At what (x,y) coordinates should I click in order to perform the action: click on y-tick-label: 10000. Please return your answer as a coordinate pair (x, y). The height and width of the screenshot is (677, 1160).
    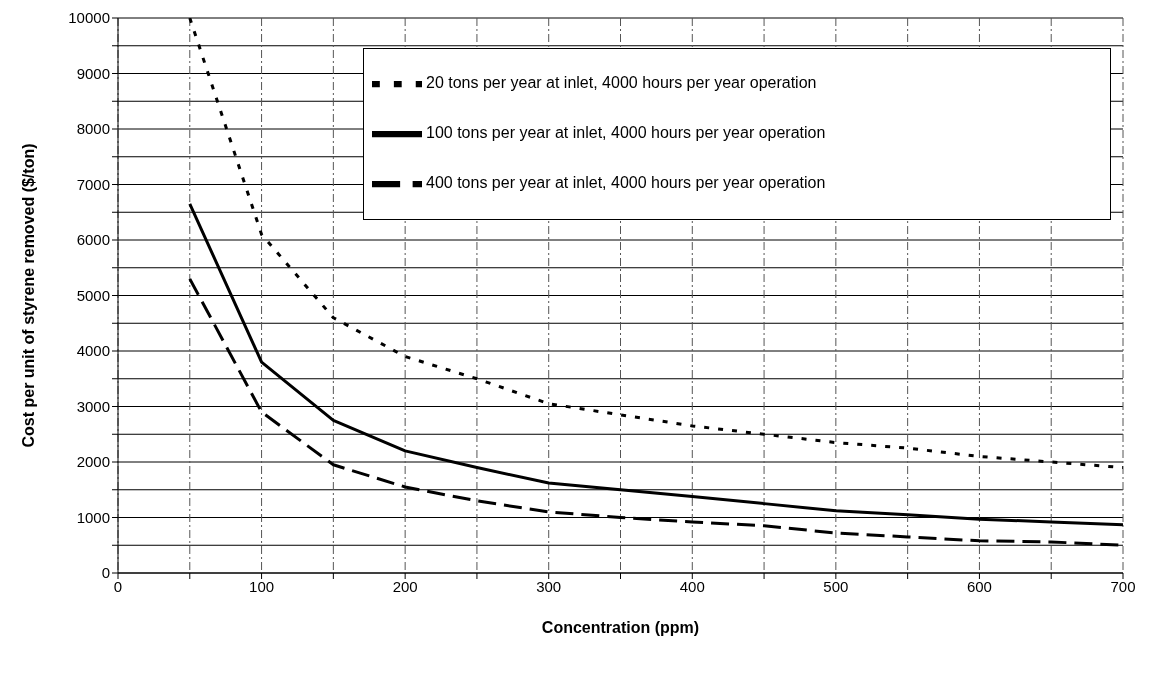
    Looking at the image, I should click on (89, 18).